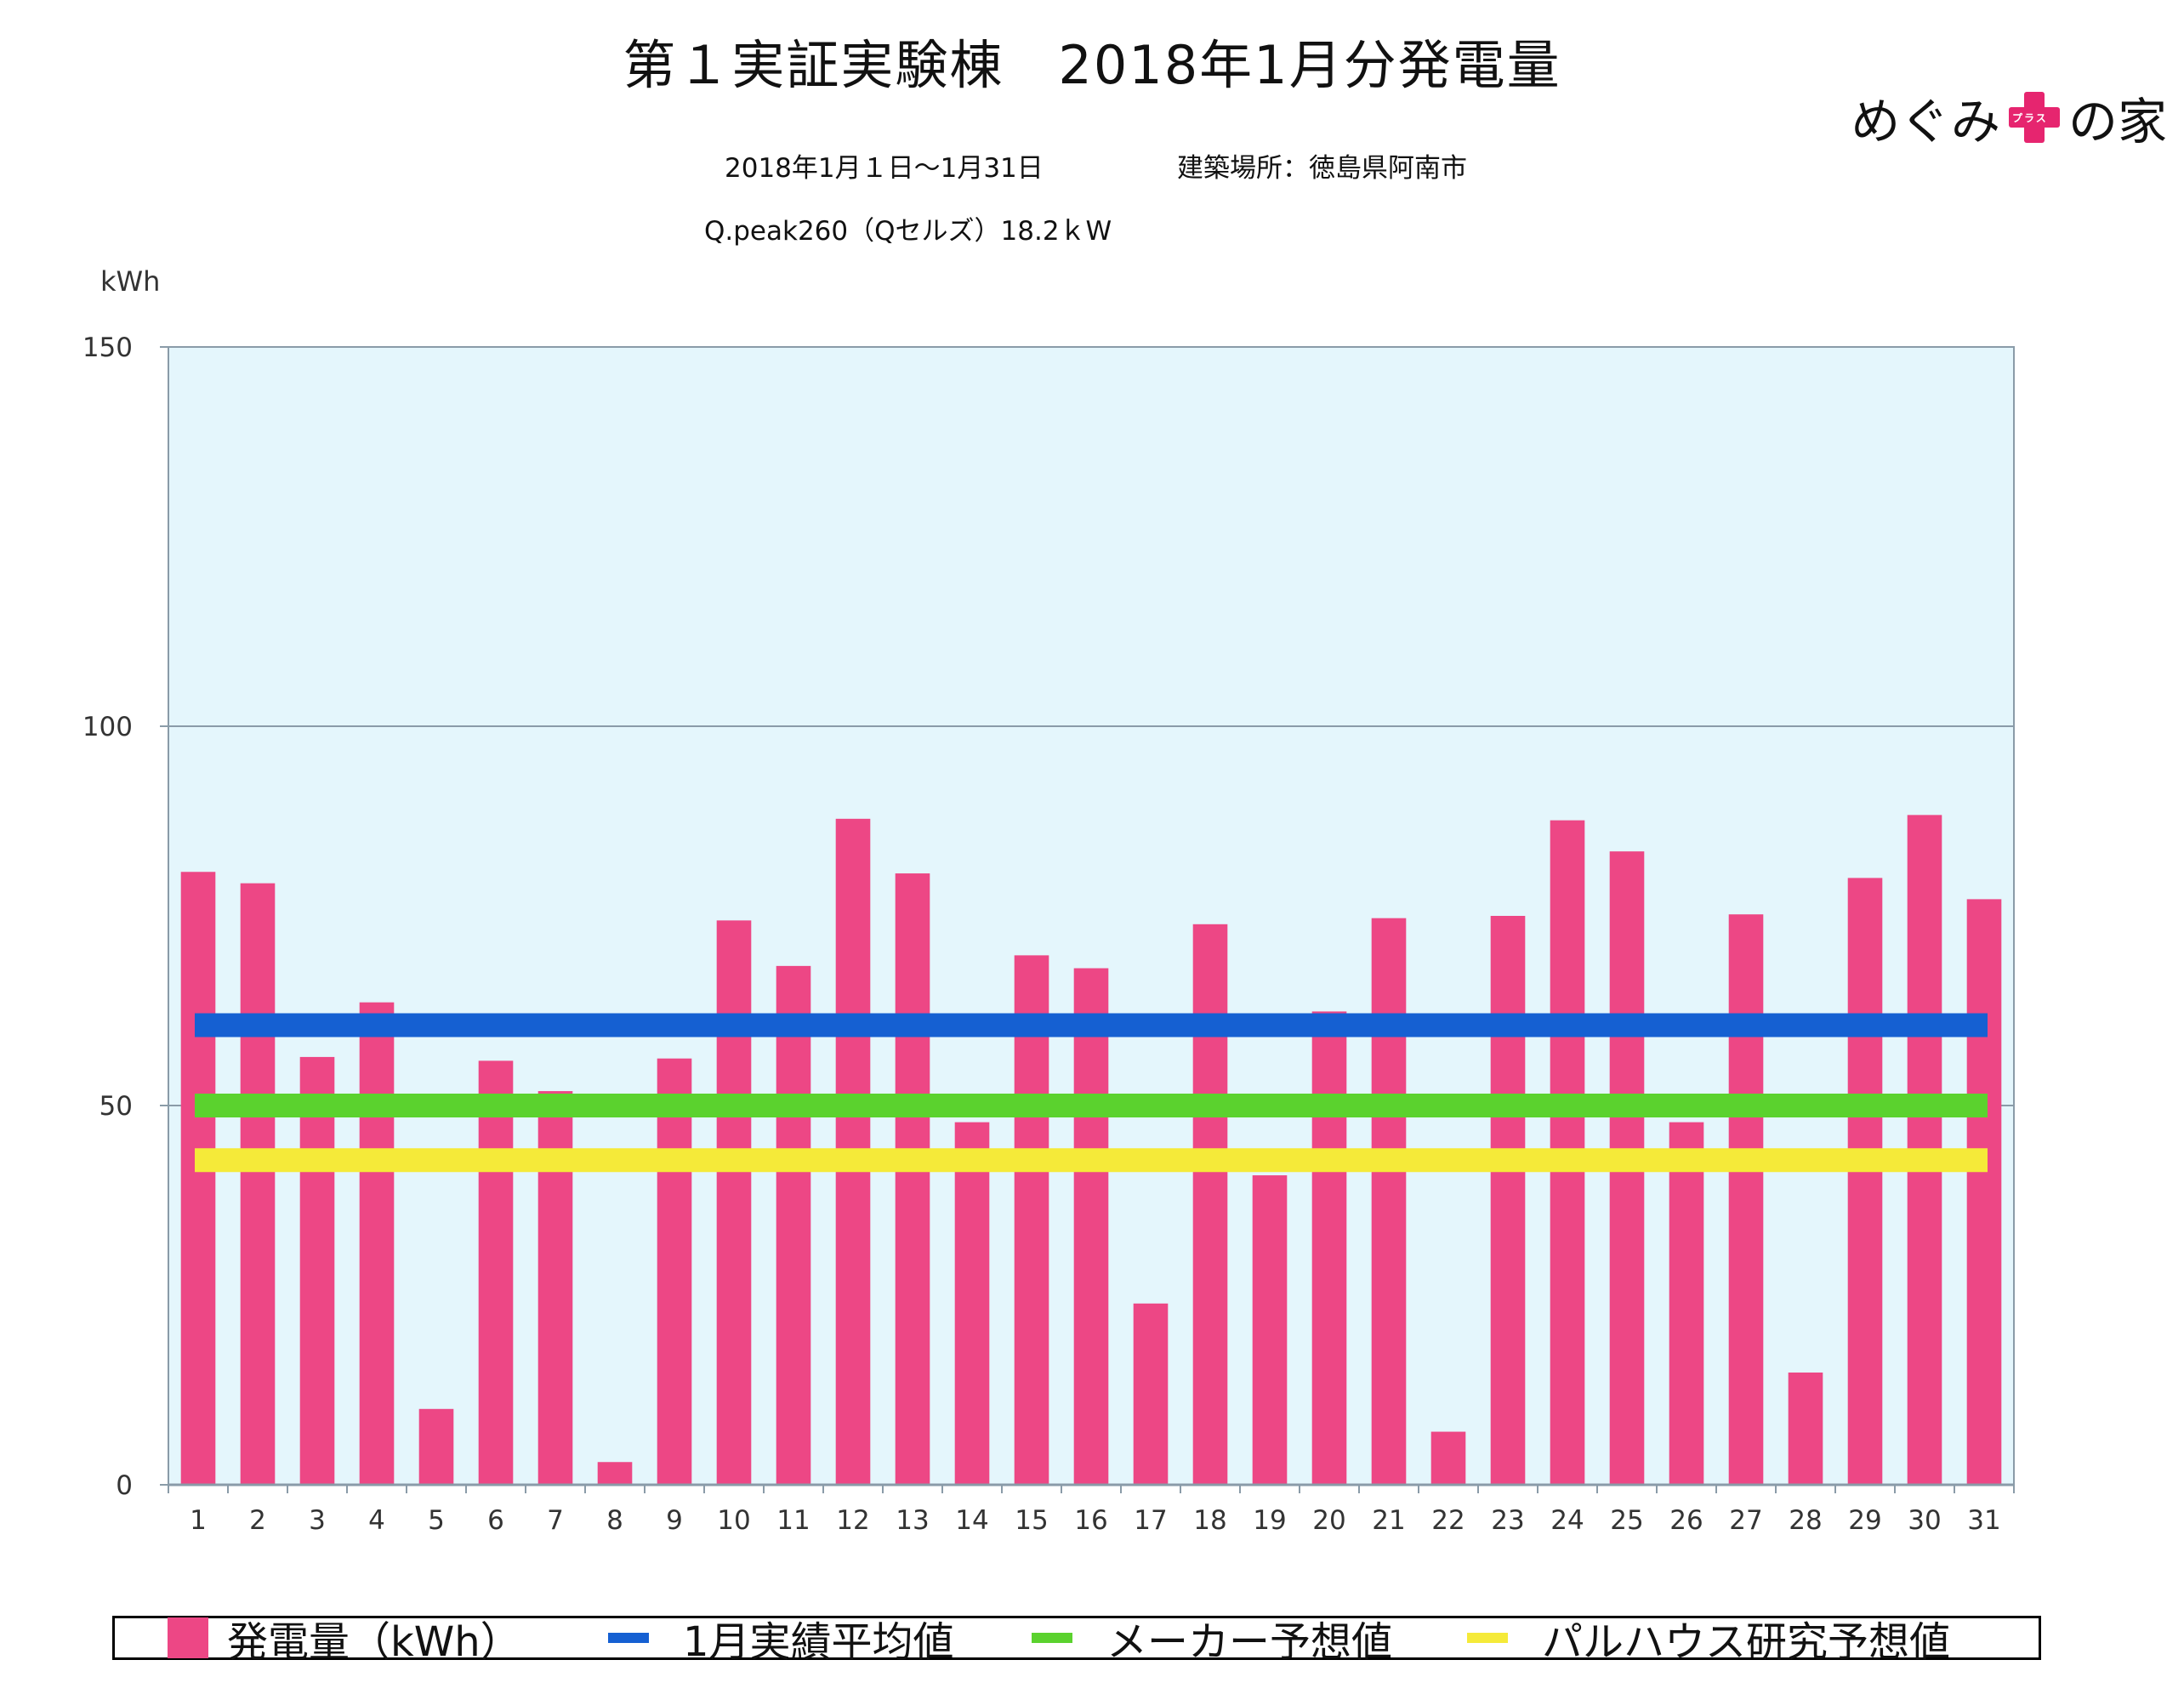 Image resolution: width=2184 pixels, height=1694 pixels. I want to click on x-tick-label: 26, so click(1686, 1521).